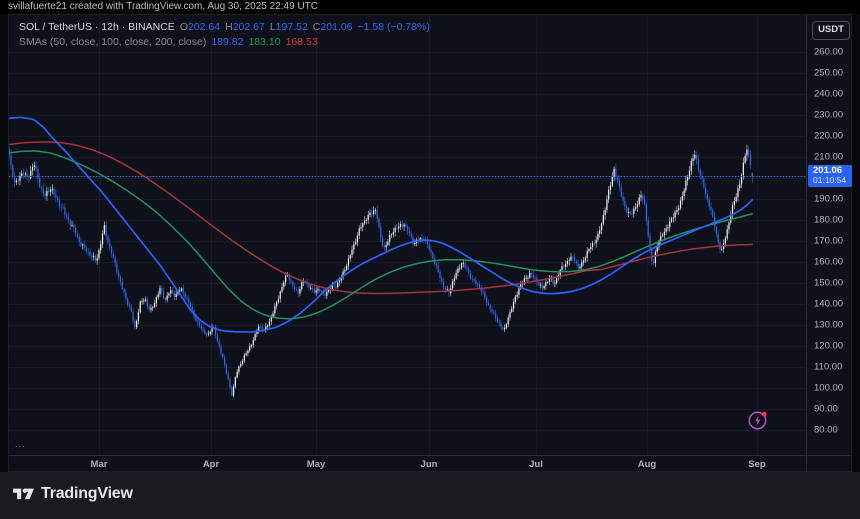 Image resolution: width=860 pixels, height=519 pixels. Describe the element at coordinates (264, 41) in the screenshot. I see `sma100-value: 183.10` at that location.